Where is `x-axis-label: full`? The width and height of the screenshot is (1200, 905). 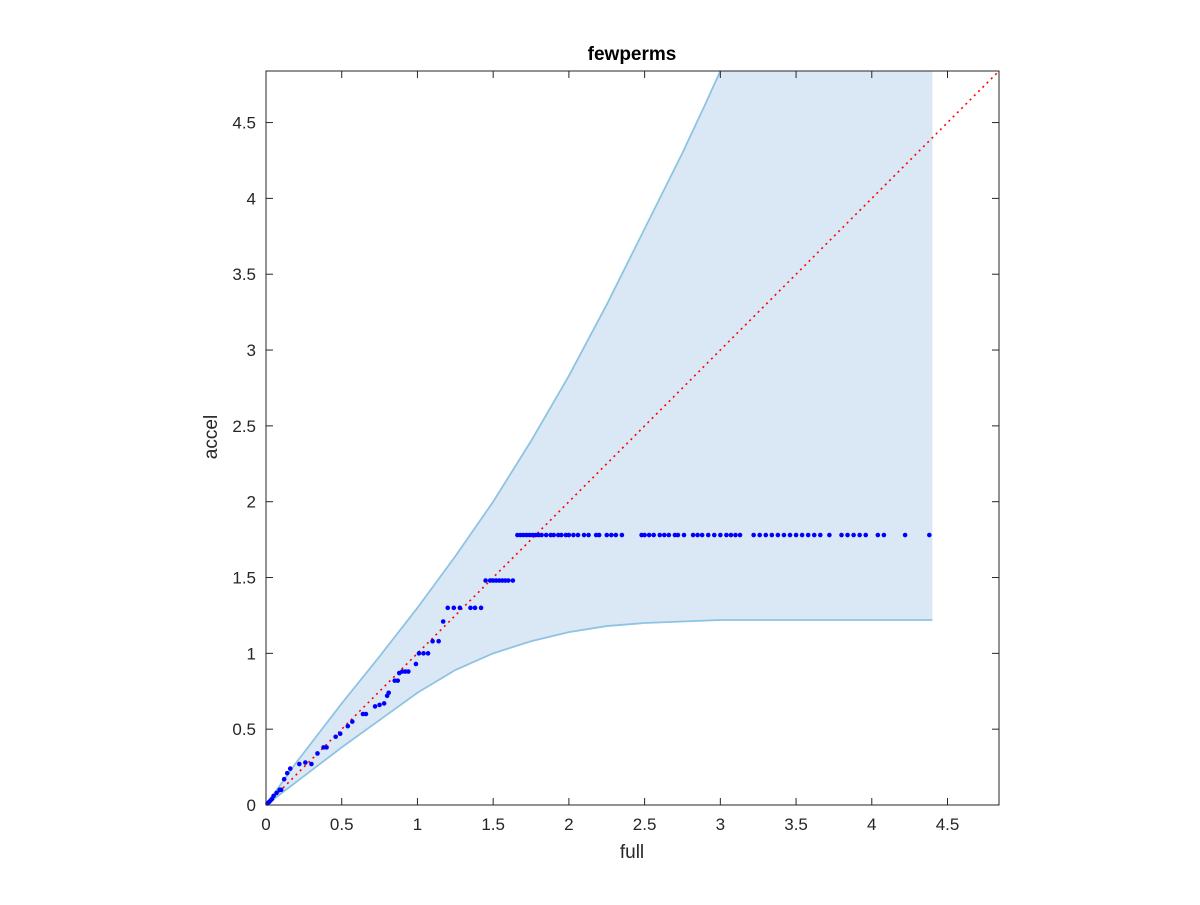 x-axis-label: full is located at coordinates (632, 852).